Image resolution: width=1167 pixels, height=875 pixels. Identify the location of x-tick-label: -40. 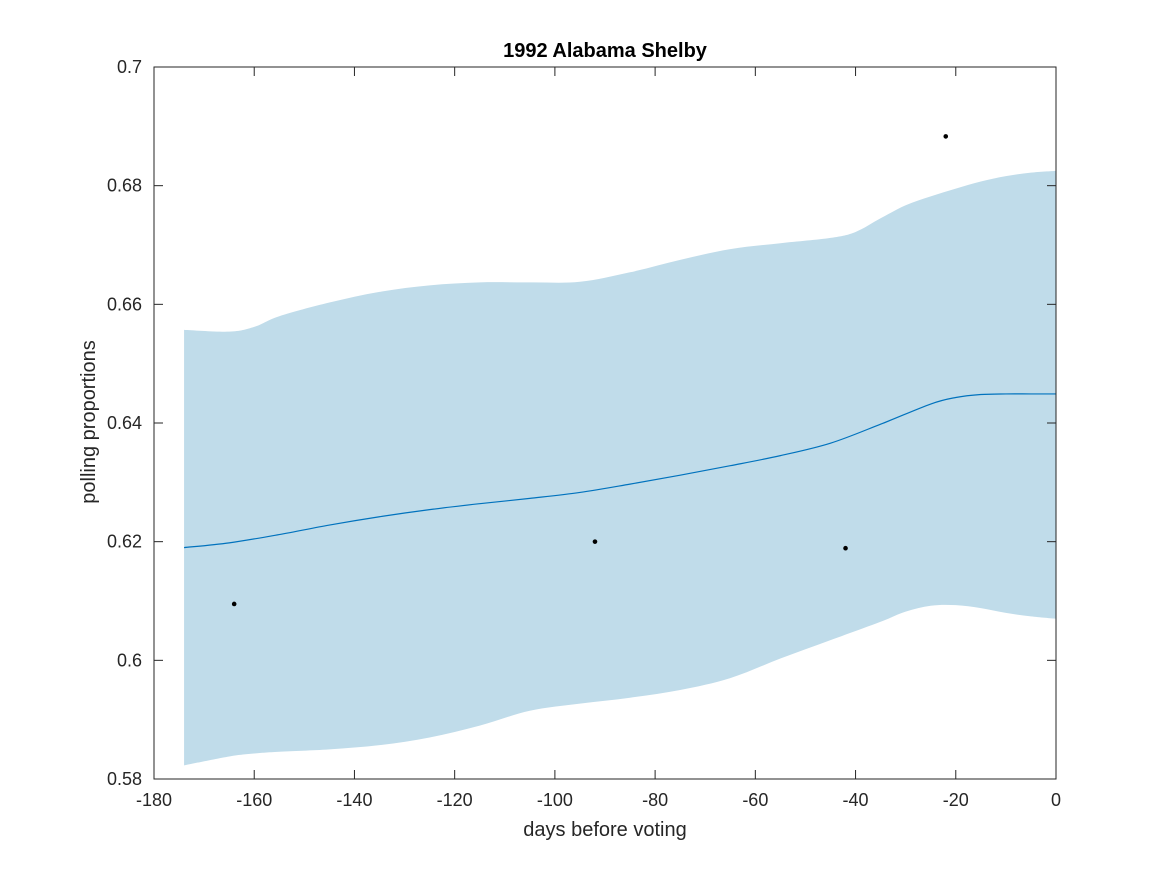
(856, 800).